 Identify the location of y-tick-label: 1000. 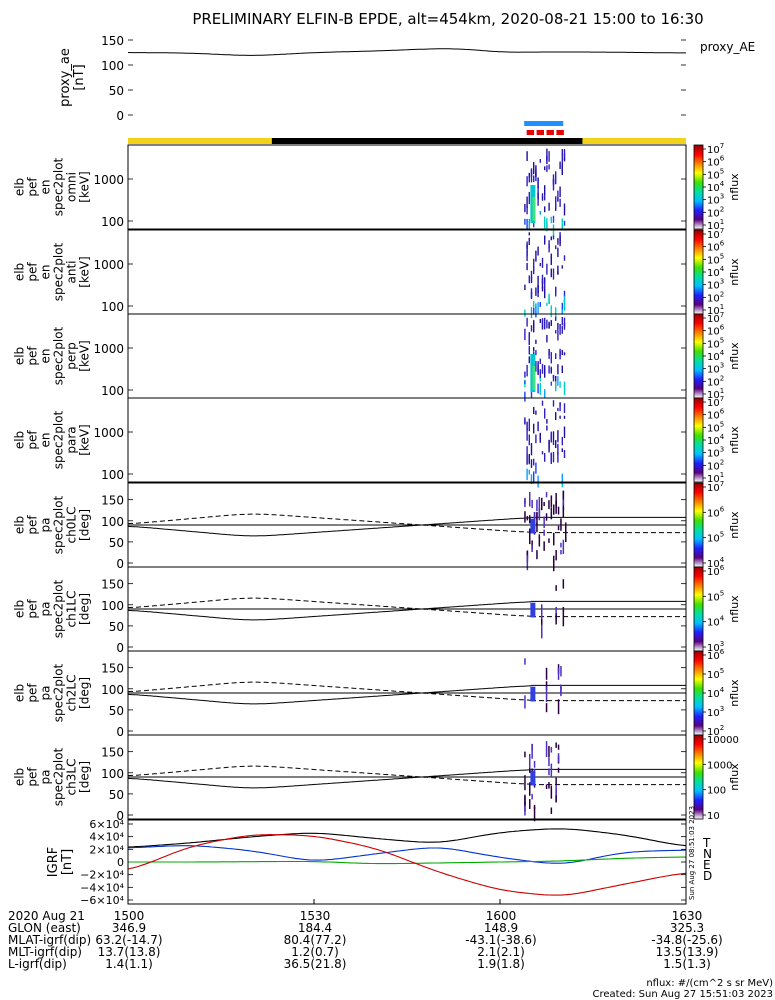
(108, 180).